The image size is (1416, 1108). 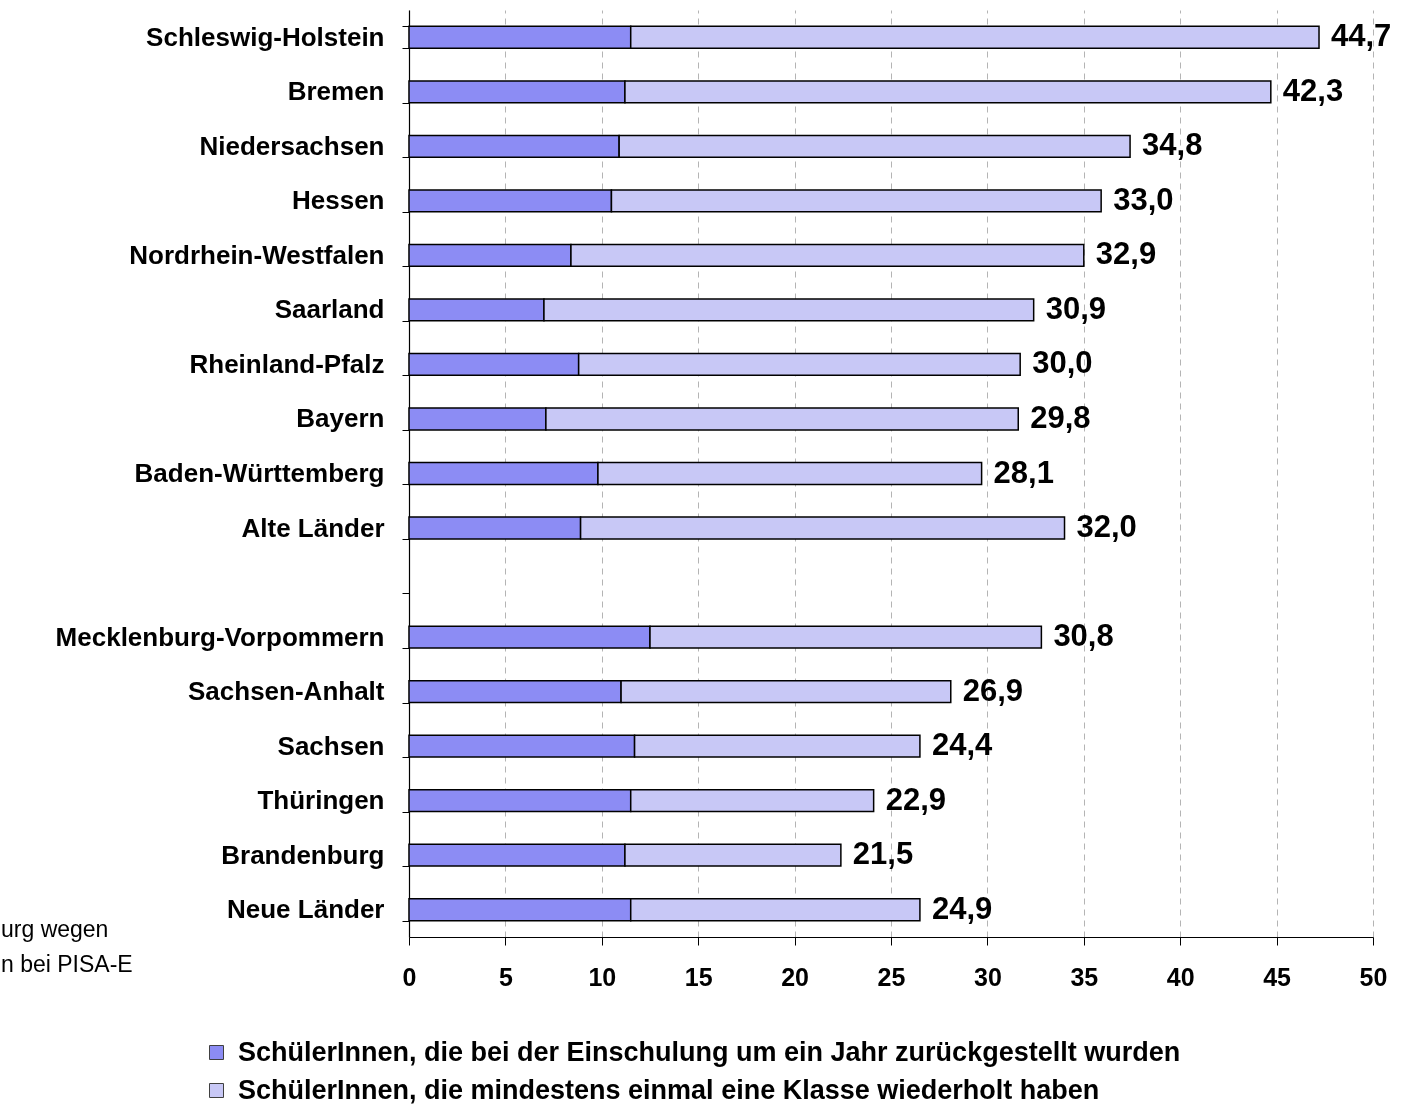 What do you see at coordinates (993, 690) in the screenshot?
I see `annotation: 26,9` at bounding box center [993, 690].